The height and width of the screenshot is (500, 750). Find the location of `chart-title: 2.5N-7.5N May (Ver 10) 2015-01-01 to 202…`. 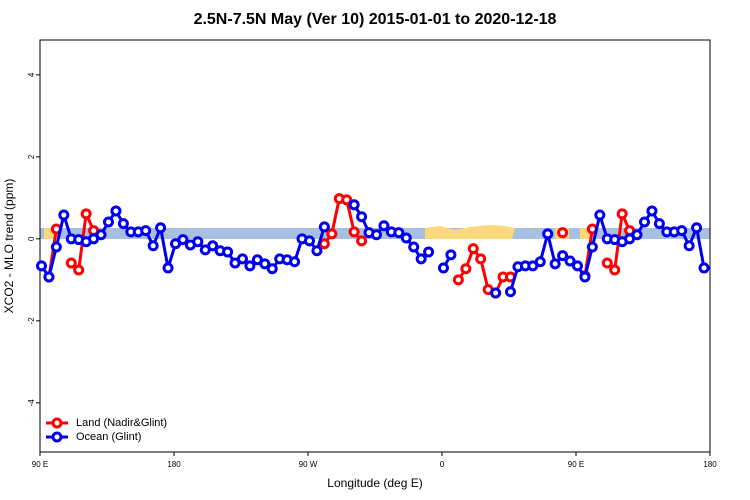

chart-title: 2.5N-7.5N May (Ver 10) 2015-01-01 to 202… is located at coordinates (375, 19).